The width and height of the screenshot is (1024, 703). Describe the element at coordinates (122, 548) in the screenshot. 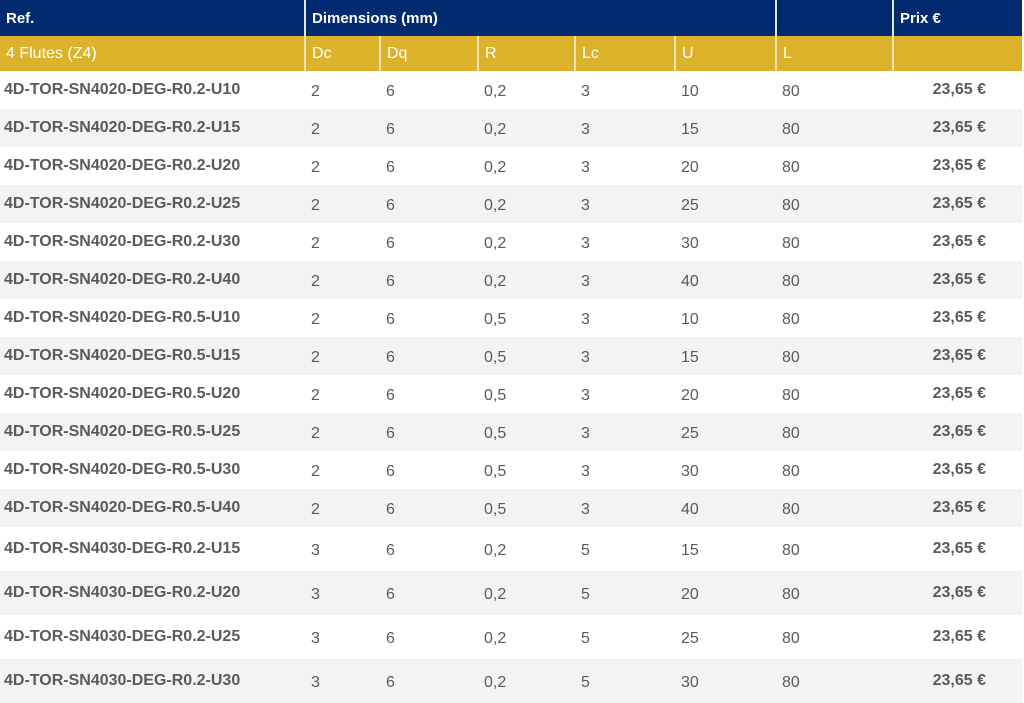

I see `cell-ref: 4D-TOR-SN4030-DEG-R0.2-U15` at that location.